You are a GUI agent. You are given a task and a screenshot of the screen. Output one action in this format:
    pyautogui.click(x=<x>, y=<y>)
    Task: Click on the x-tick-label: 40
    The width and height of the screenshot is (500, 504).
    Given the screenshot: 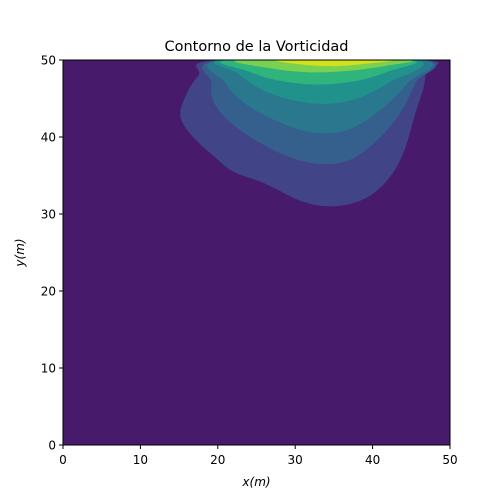 What is the action you would take?
    pyautogui.click(x=372, y=460)
    